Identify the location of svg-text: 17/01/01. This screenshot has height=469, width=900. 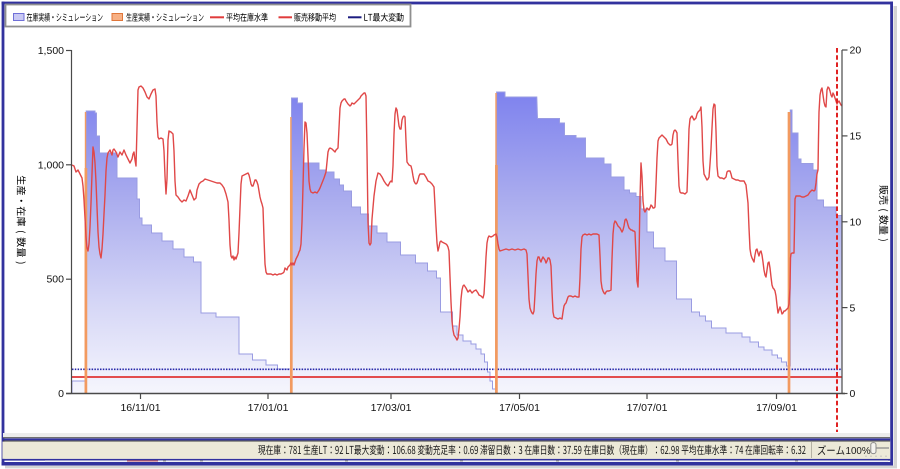
(268, 408).